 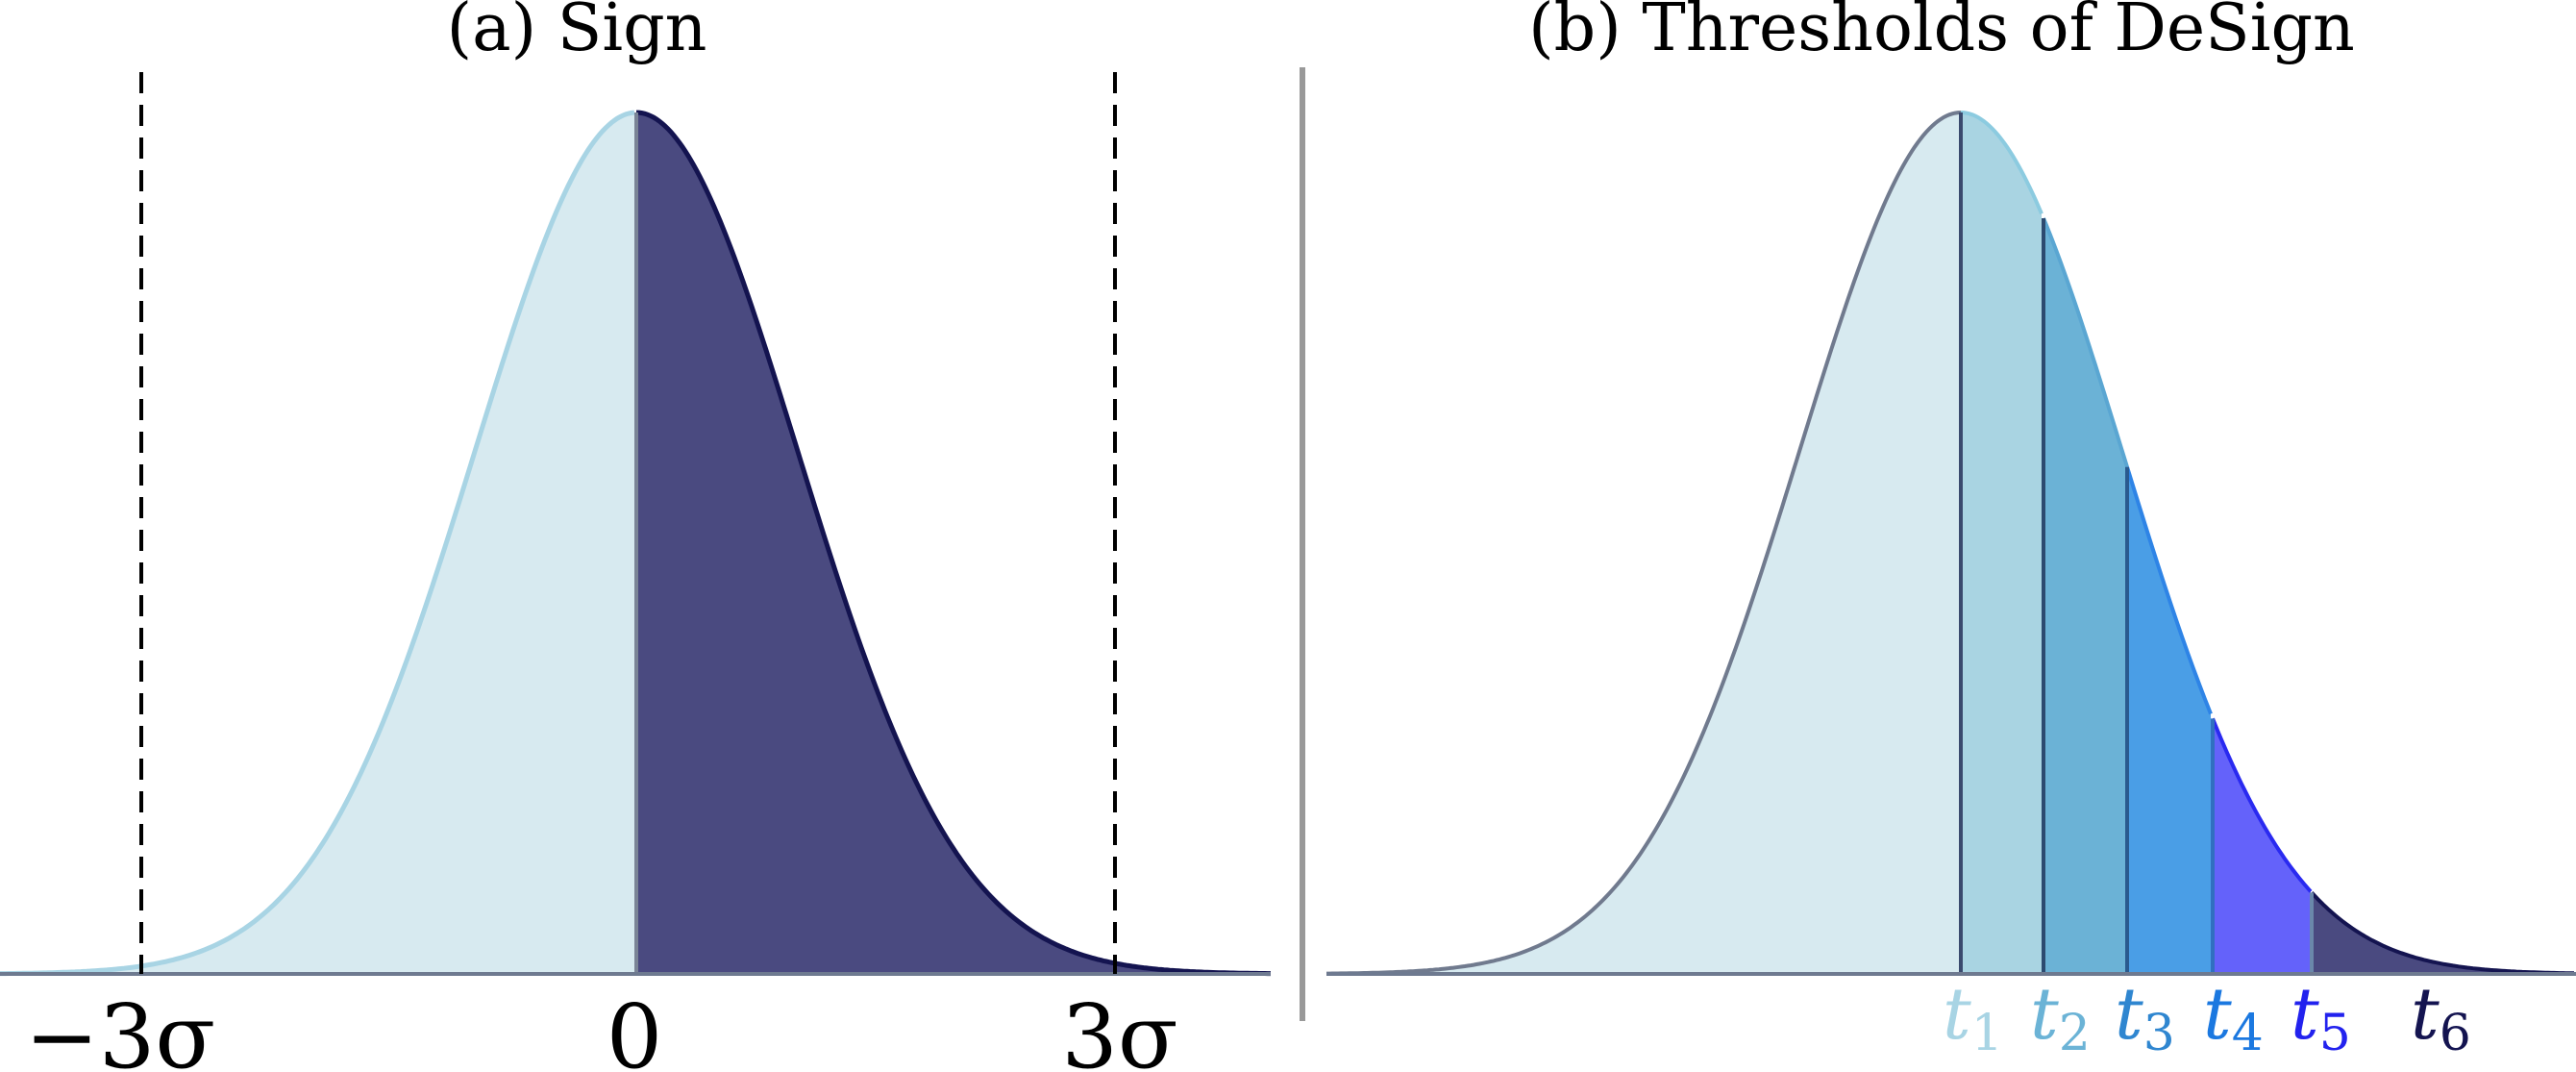 I want to click on threshold-label-3: t3, so click(x=2145, y=1017).